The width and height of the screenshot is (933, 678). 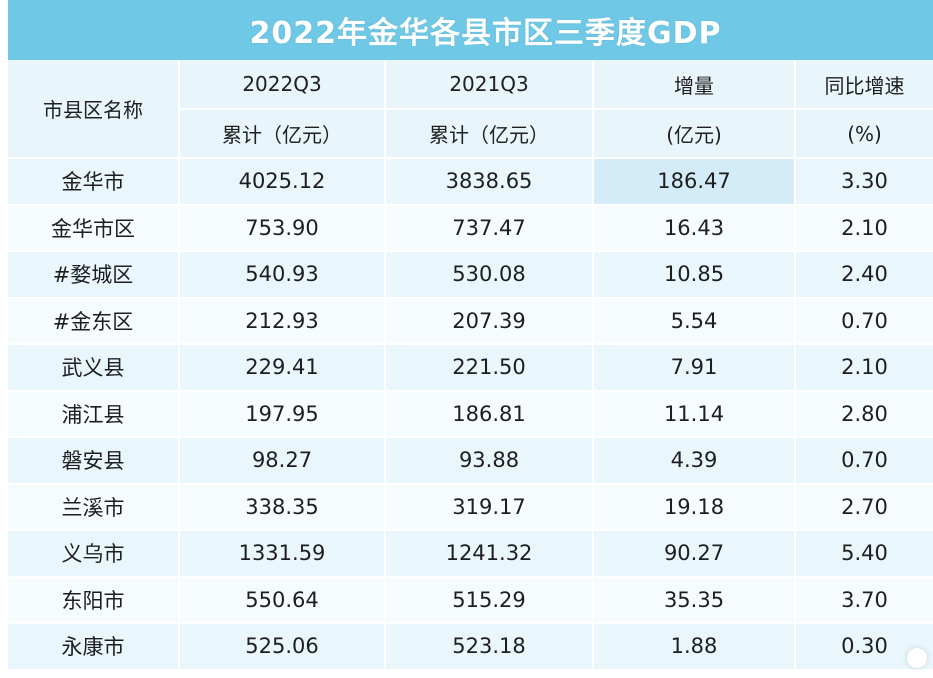 What do you see at coordinates (864, 599) in the screenshot?
I see `growth-value: 3.70` at bounding box center [864, 599].